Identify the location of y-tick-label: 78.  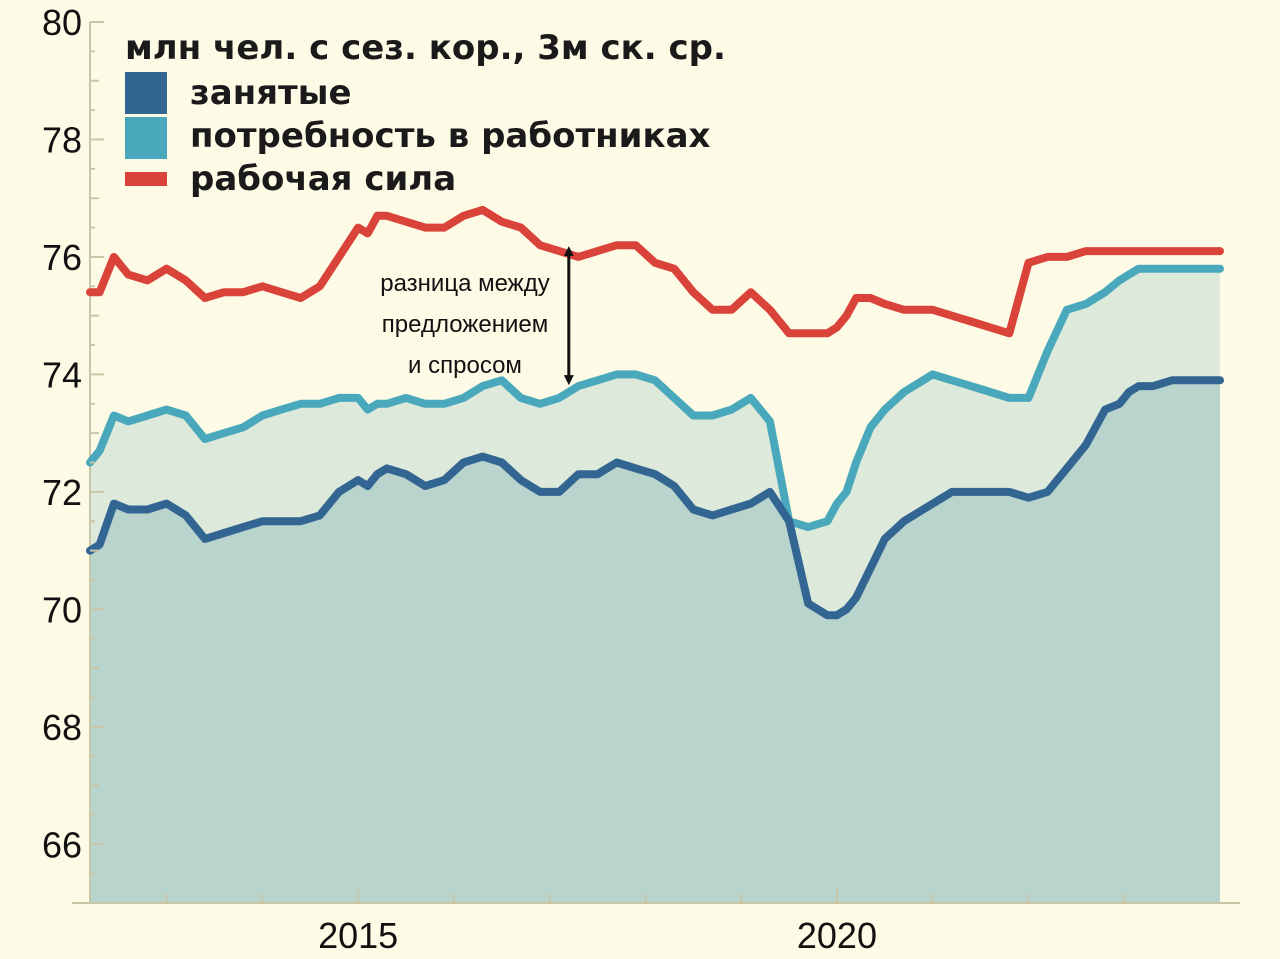
(62, 139).